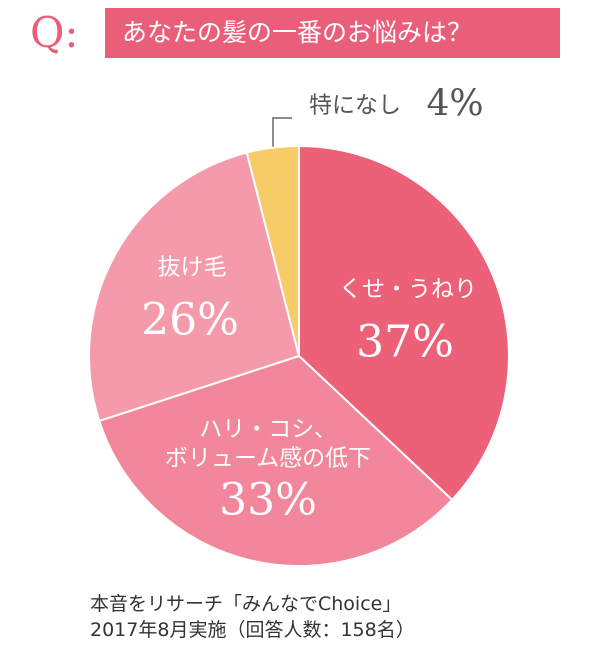 This screenshot has height=654, width=600. I want to click on value-label: 4%, so click(455, 104).